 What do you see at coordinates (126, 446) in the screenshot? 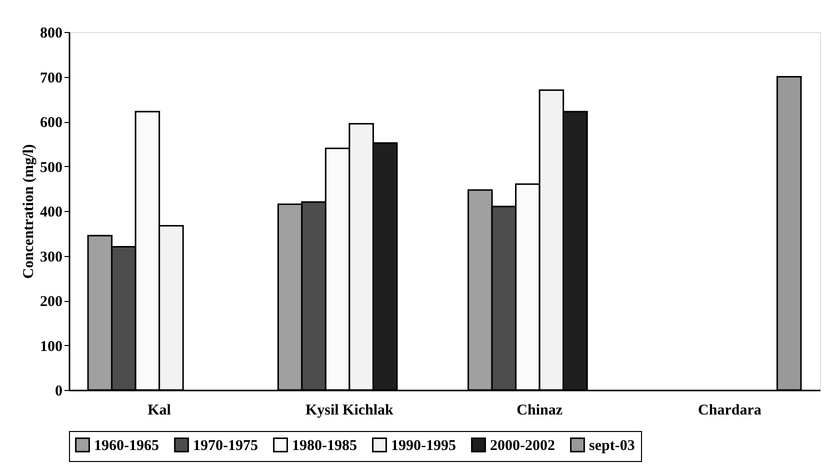
I see `legend-label: 1960-1965` at bounding box center [126, 446].